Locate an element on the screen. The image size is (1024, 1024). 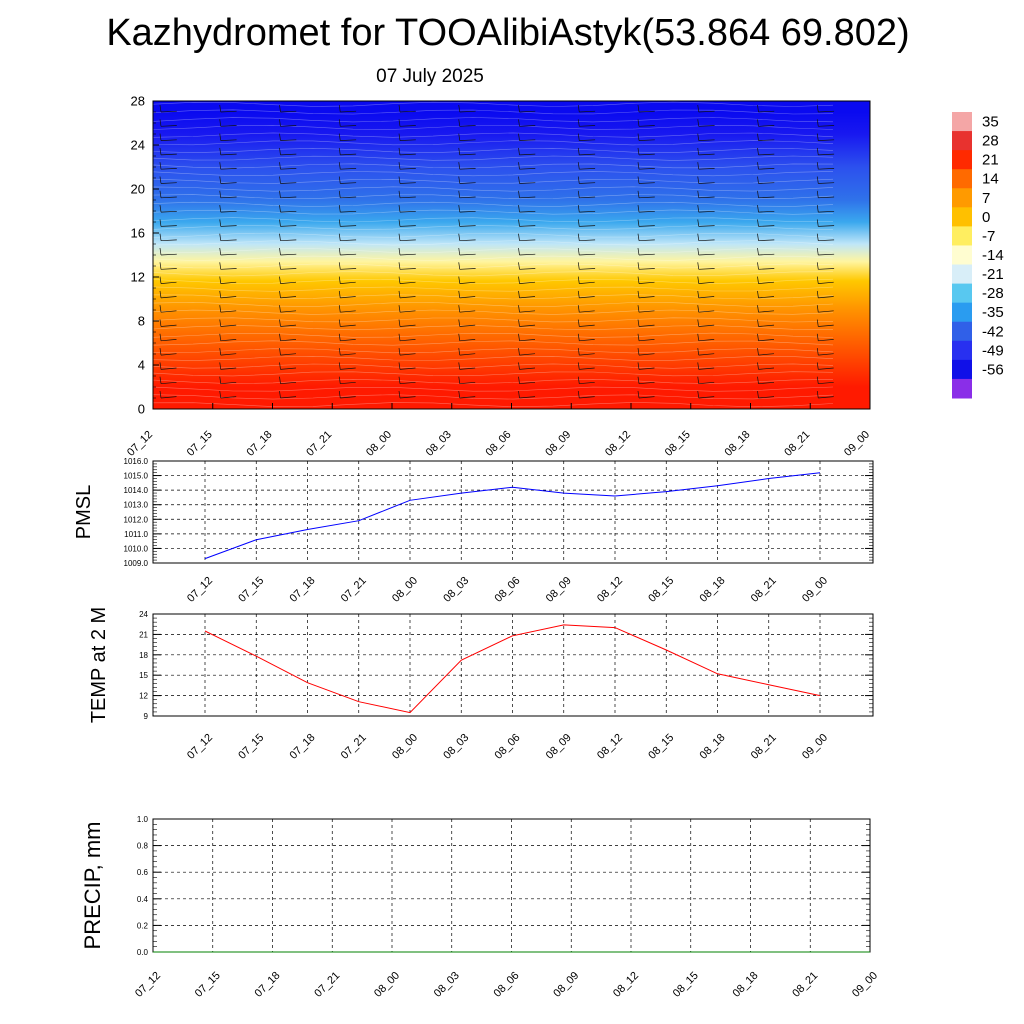
colorbar-label: -28 is located at coordinates (993, 293).